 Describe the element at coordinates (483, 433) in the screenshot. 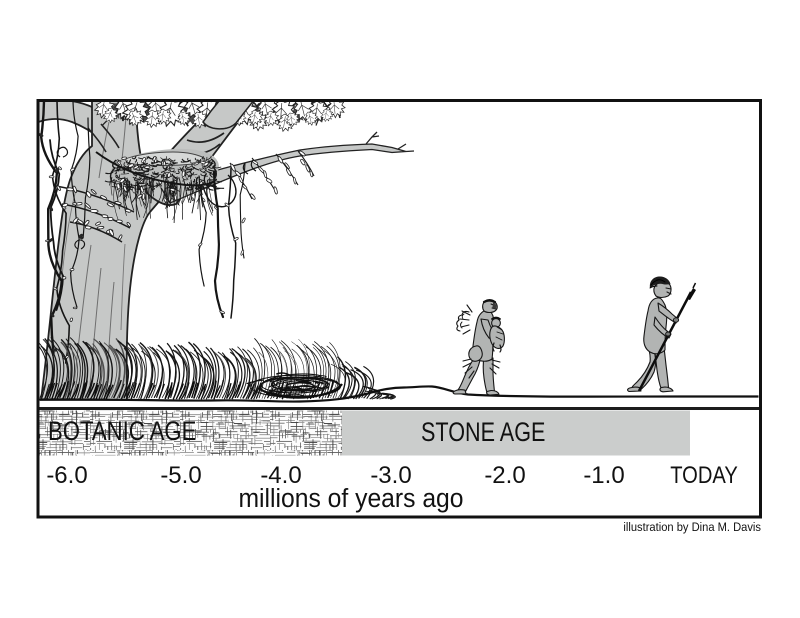

I see `svg-text: STONE AGE` at that location.